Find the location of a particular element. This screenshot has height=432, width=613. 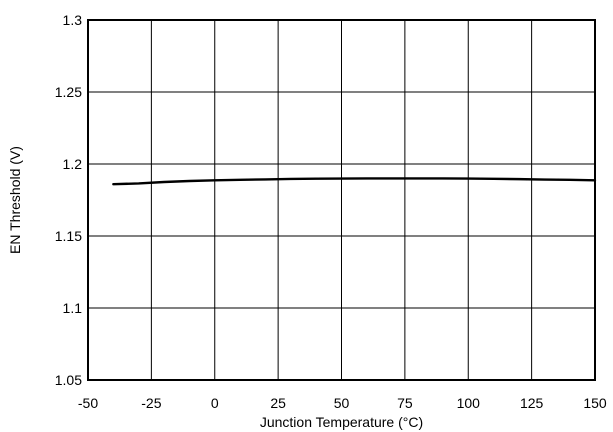

y-tick-label: 1.25 is located at coordinates (68, 92).